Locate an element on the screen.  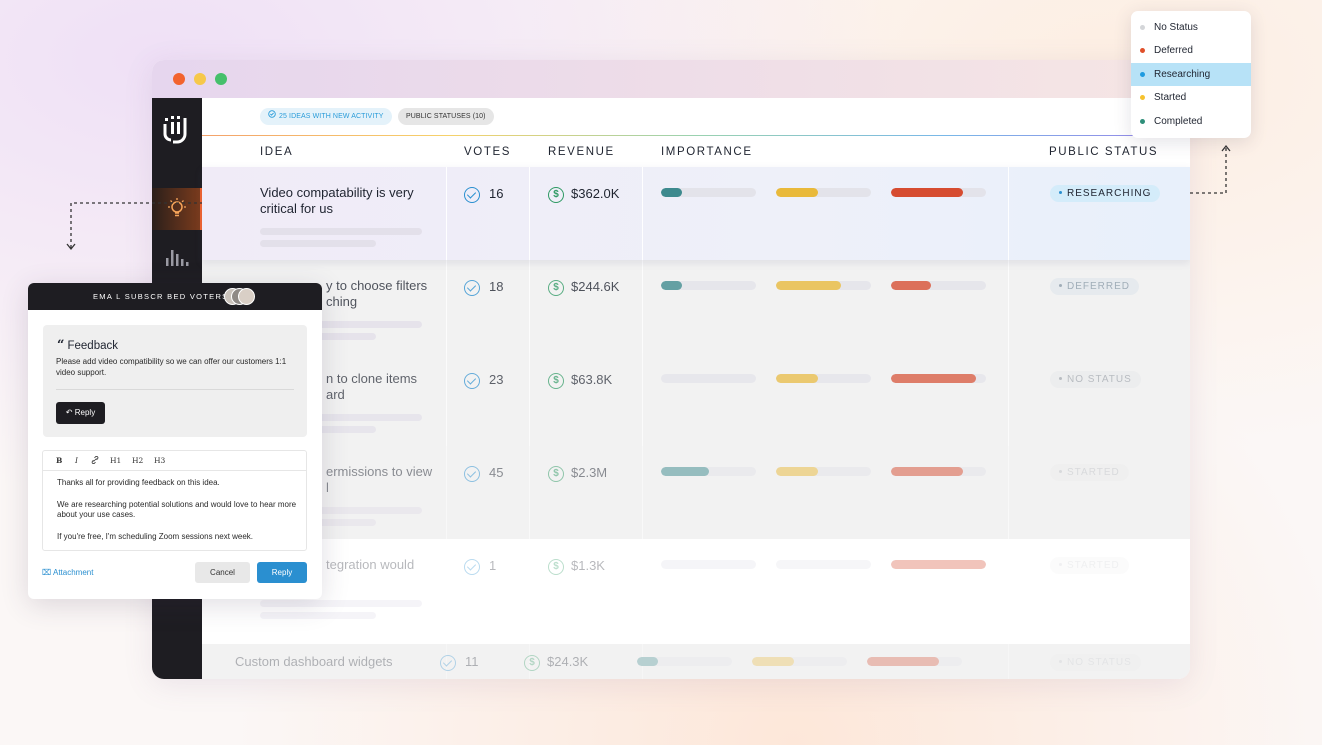
new-activity-filter-chip: 25 ideas with new activity is located at coordinates (326, 116).